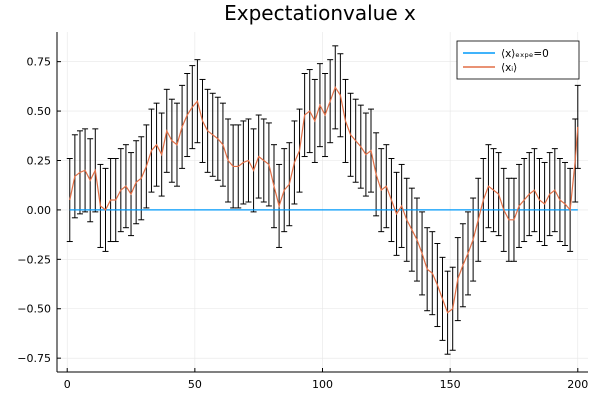 This screenshot has height=400, width=600. Describe the element at coordinates (322, 384) in the screenshot. I see `x-tick-label: 100` at that location.